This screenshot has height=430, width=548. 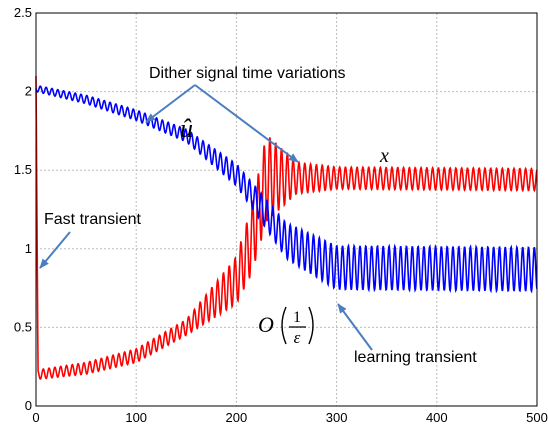 What do you see at coordinates (437, 417) in the screenshot?
I see `x-tick-label: 400` at bounding box center [437, 417].